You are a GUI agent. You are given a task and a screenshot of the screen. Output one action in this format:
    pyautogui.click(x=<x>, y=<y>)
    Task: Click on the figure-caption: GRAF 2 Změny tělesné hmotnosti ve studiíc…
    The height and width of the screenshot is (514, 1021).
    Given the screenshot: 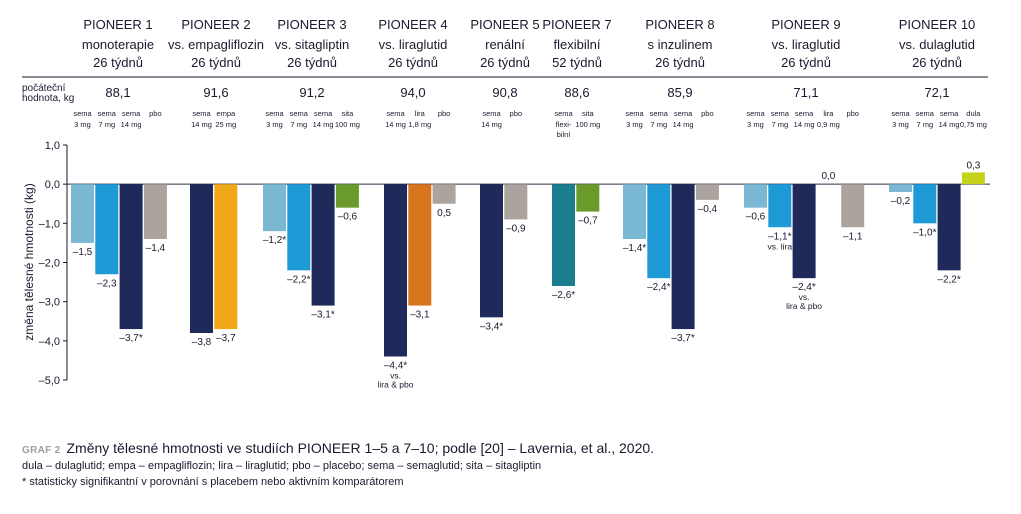 What is the action you would take?
    pyautogui.click(x=517, y=464)
    